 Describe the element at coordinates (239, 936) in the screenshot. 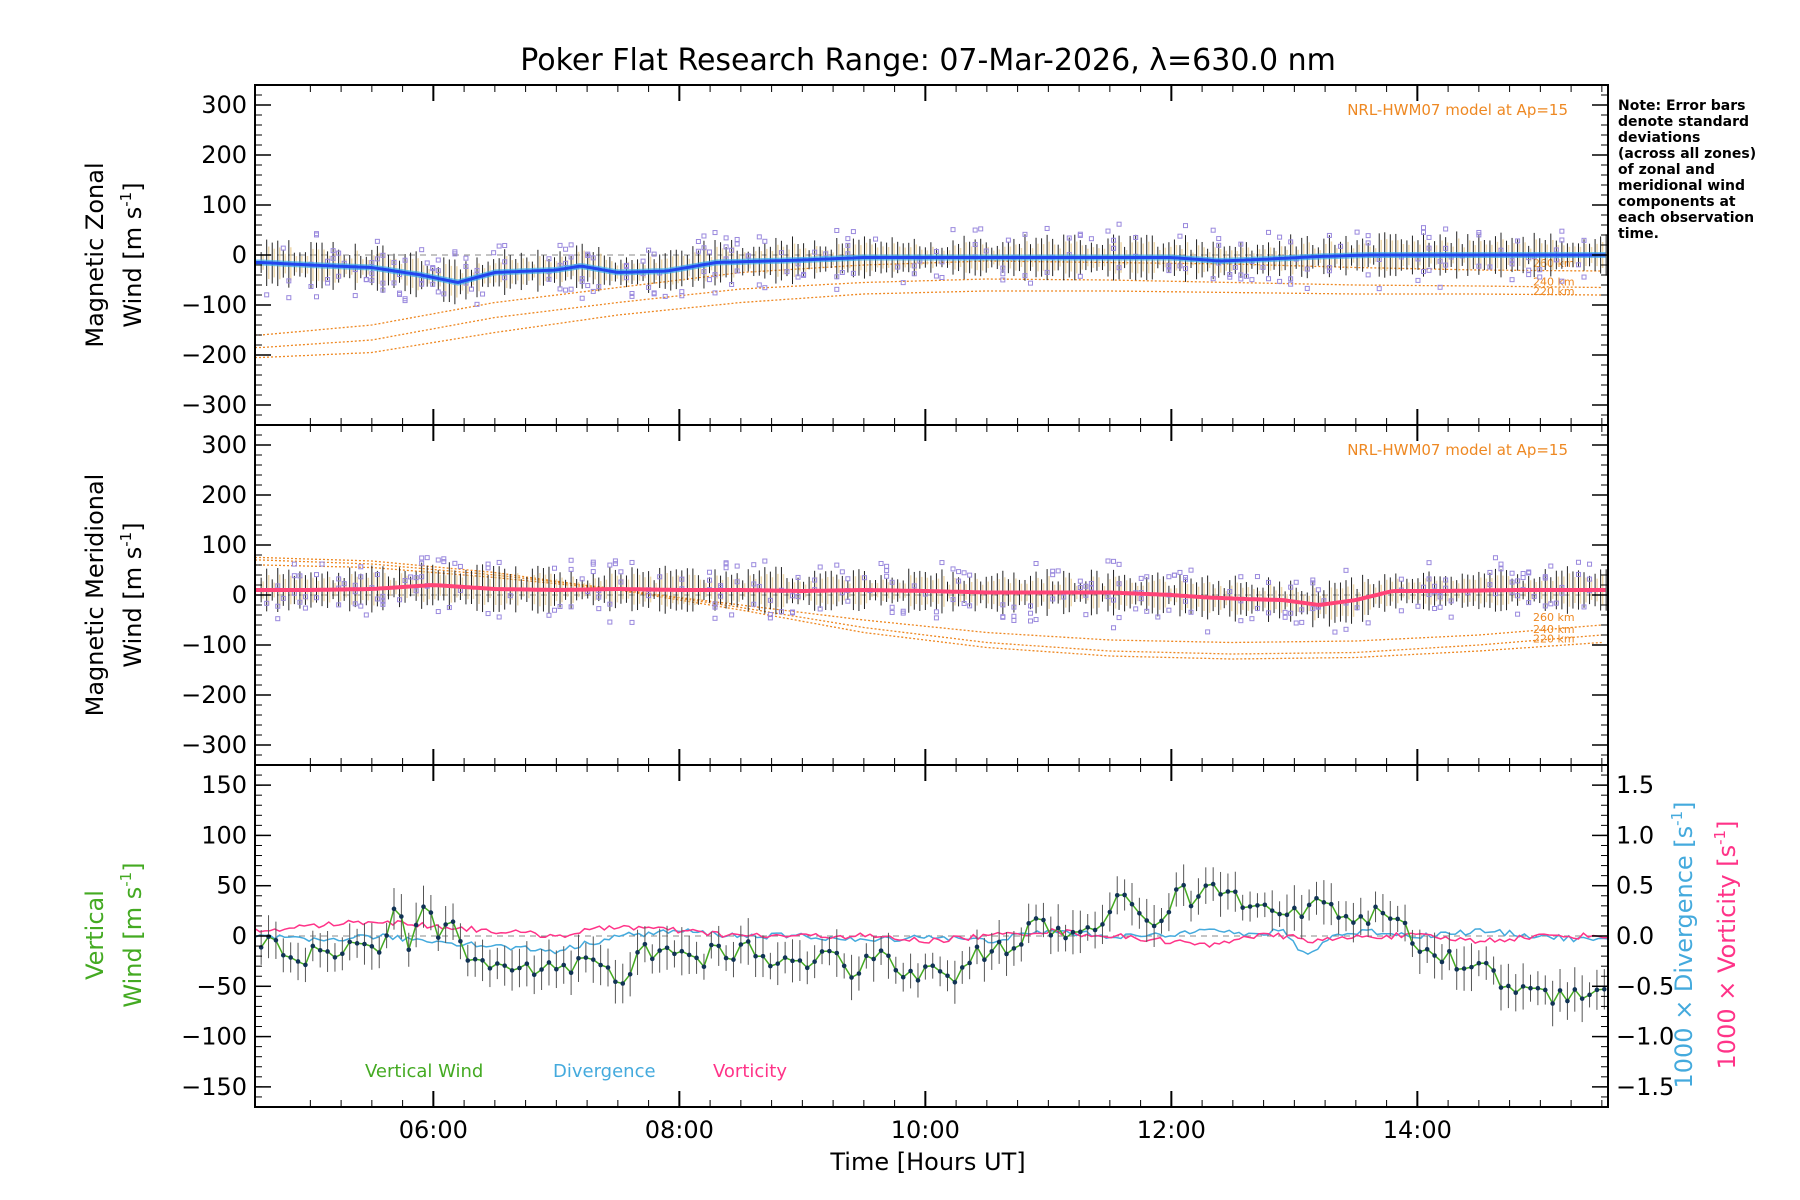

I see `y-tick-label: 0` at that location.